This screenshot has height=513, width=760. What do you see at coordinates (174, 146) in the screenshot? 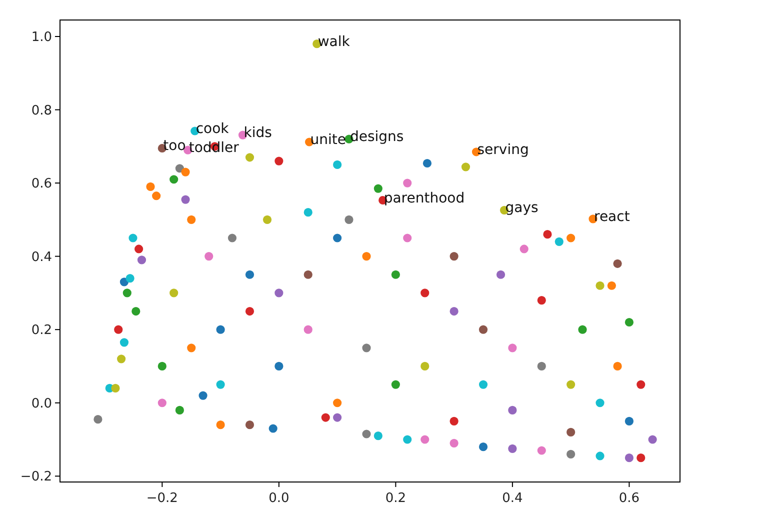
I see `annotation: too` at bounding box center [174, 146].